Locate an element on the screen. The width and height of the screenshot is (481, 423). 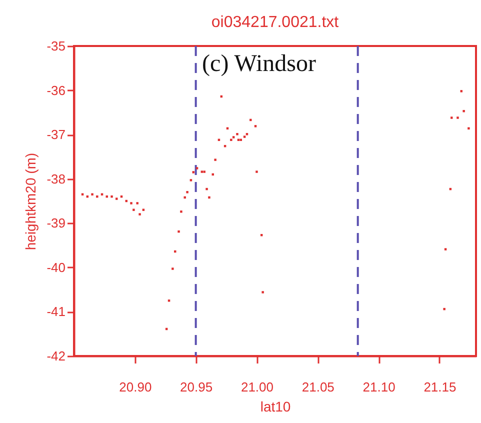
y-tick-label: -35 is located at coordinates (56, 46).